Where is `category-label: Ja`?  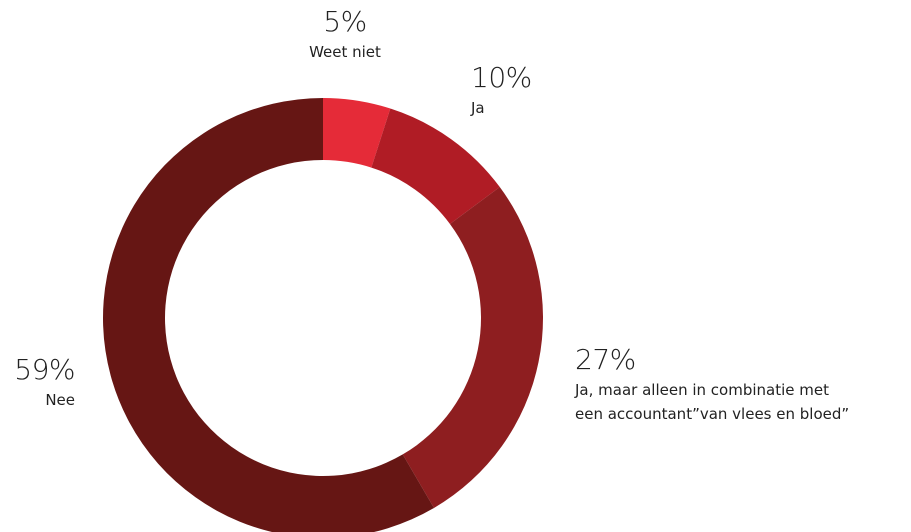
category-label: Ja is located at coordinates (478, 108).